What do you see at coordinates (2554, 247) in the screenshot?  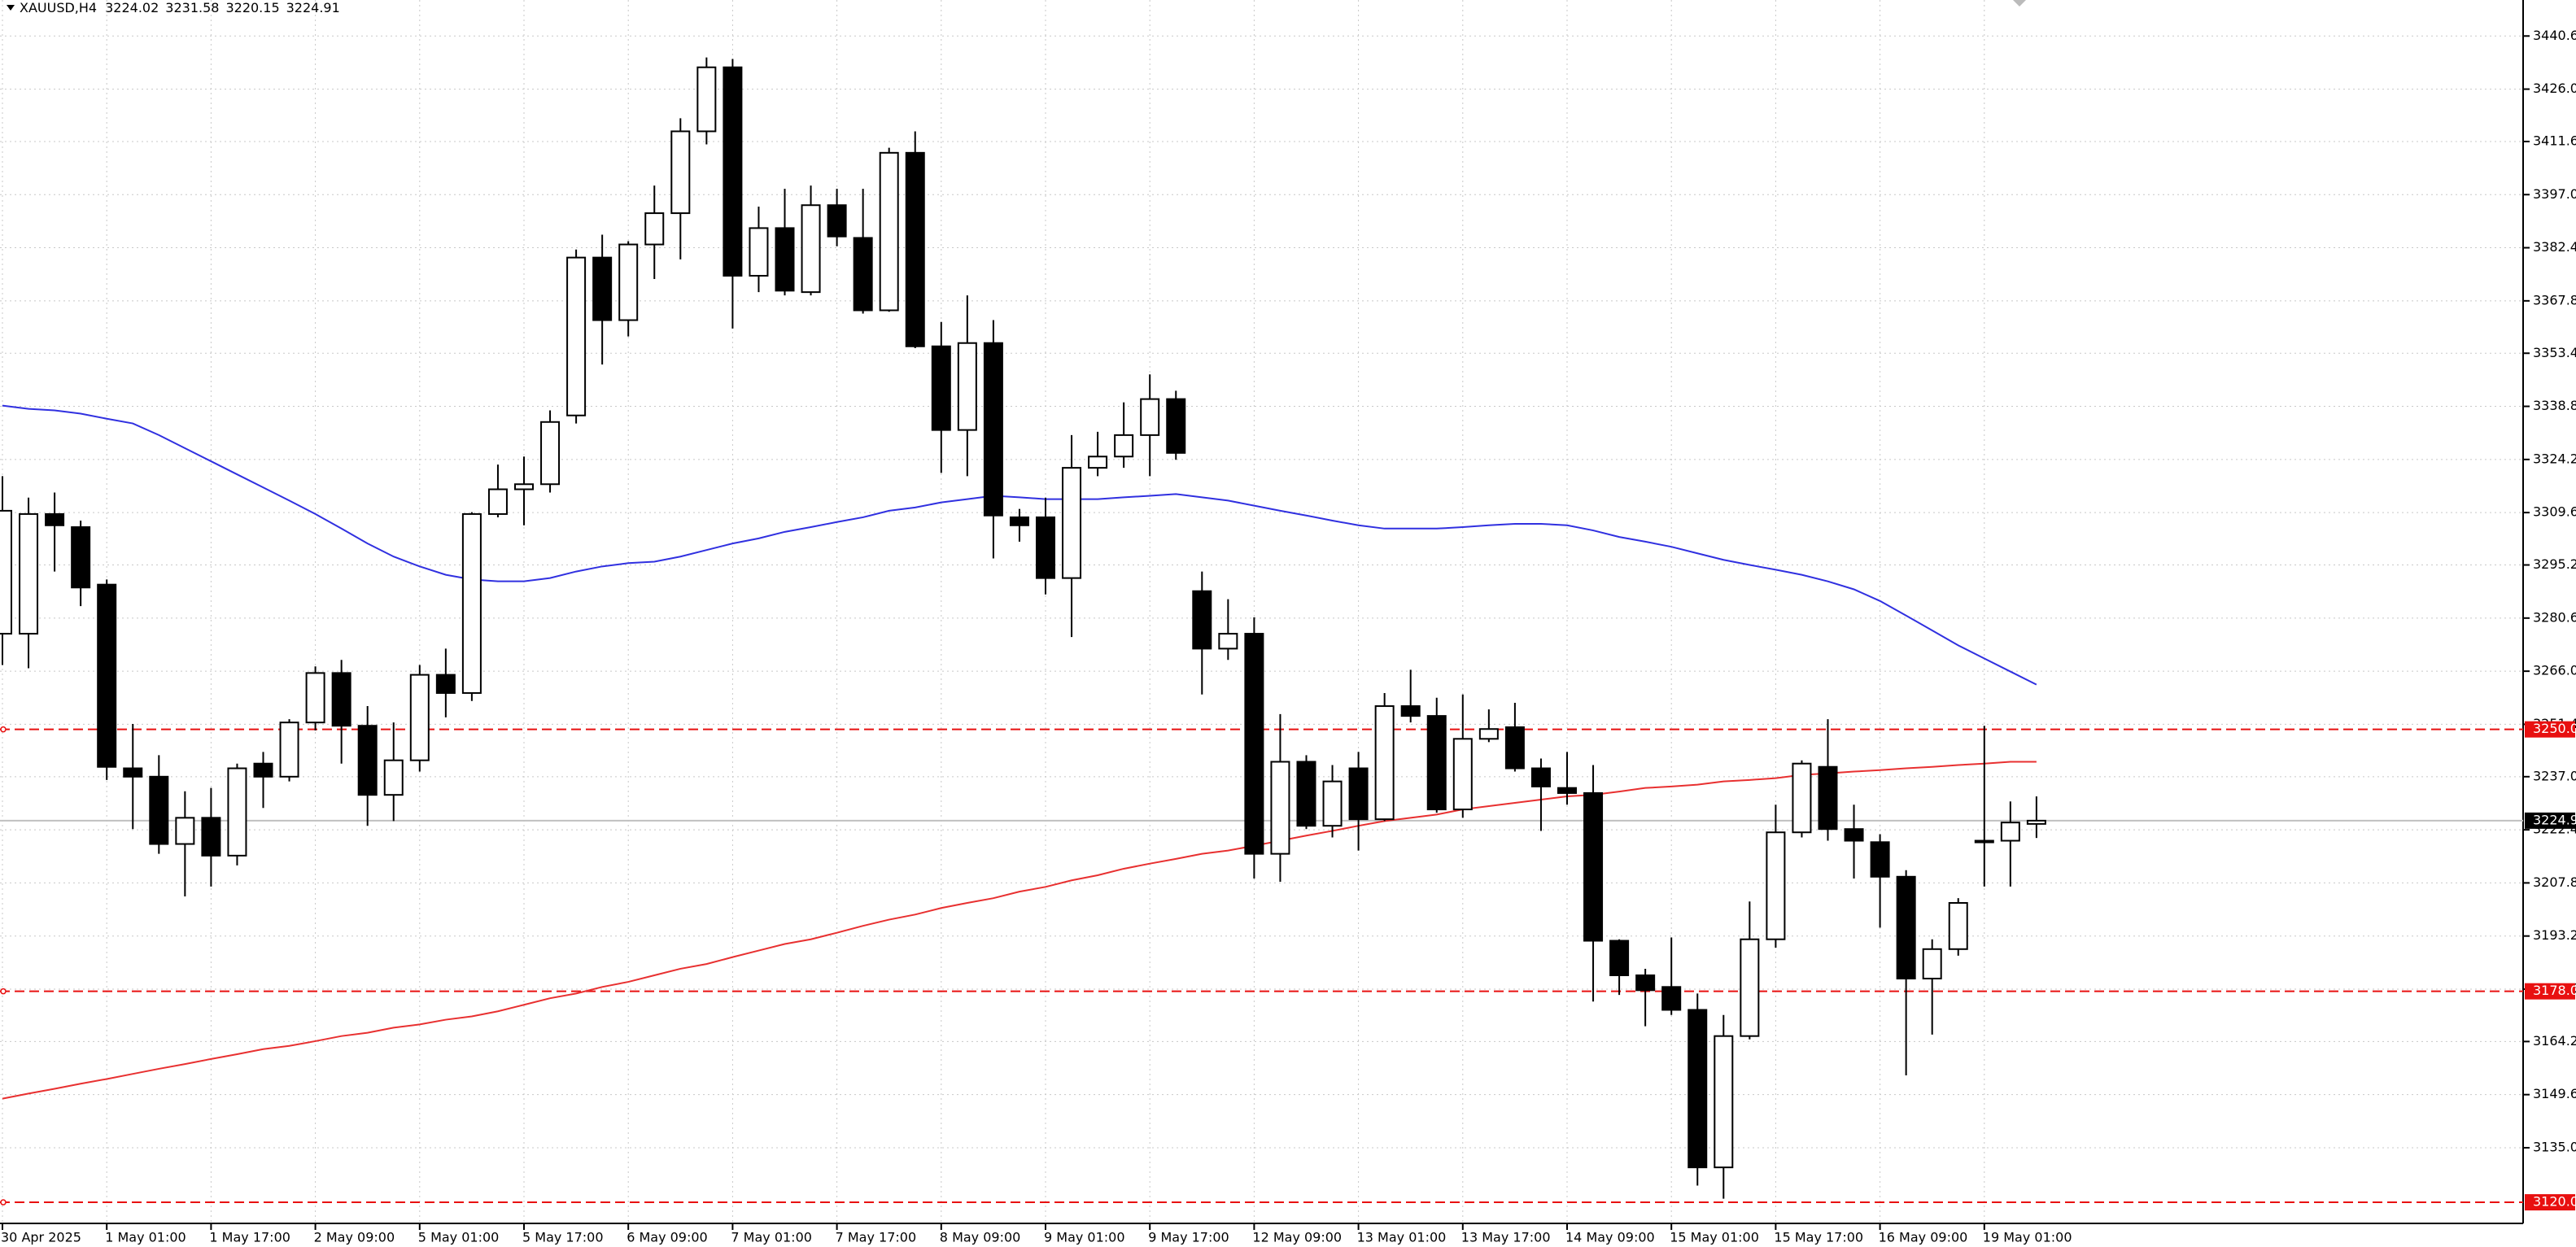 I see `y-tick-label: 3382.40` at bounding box center [2554, 247].